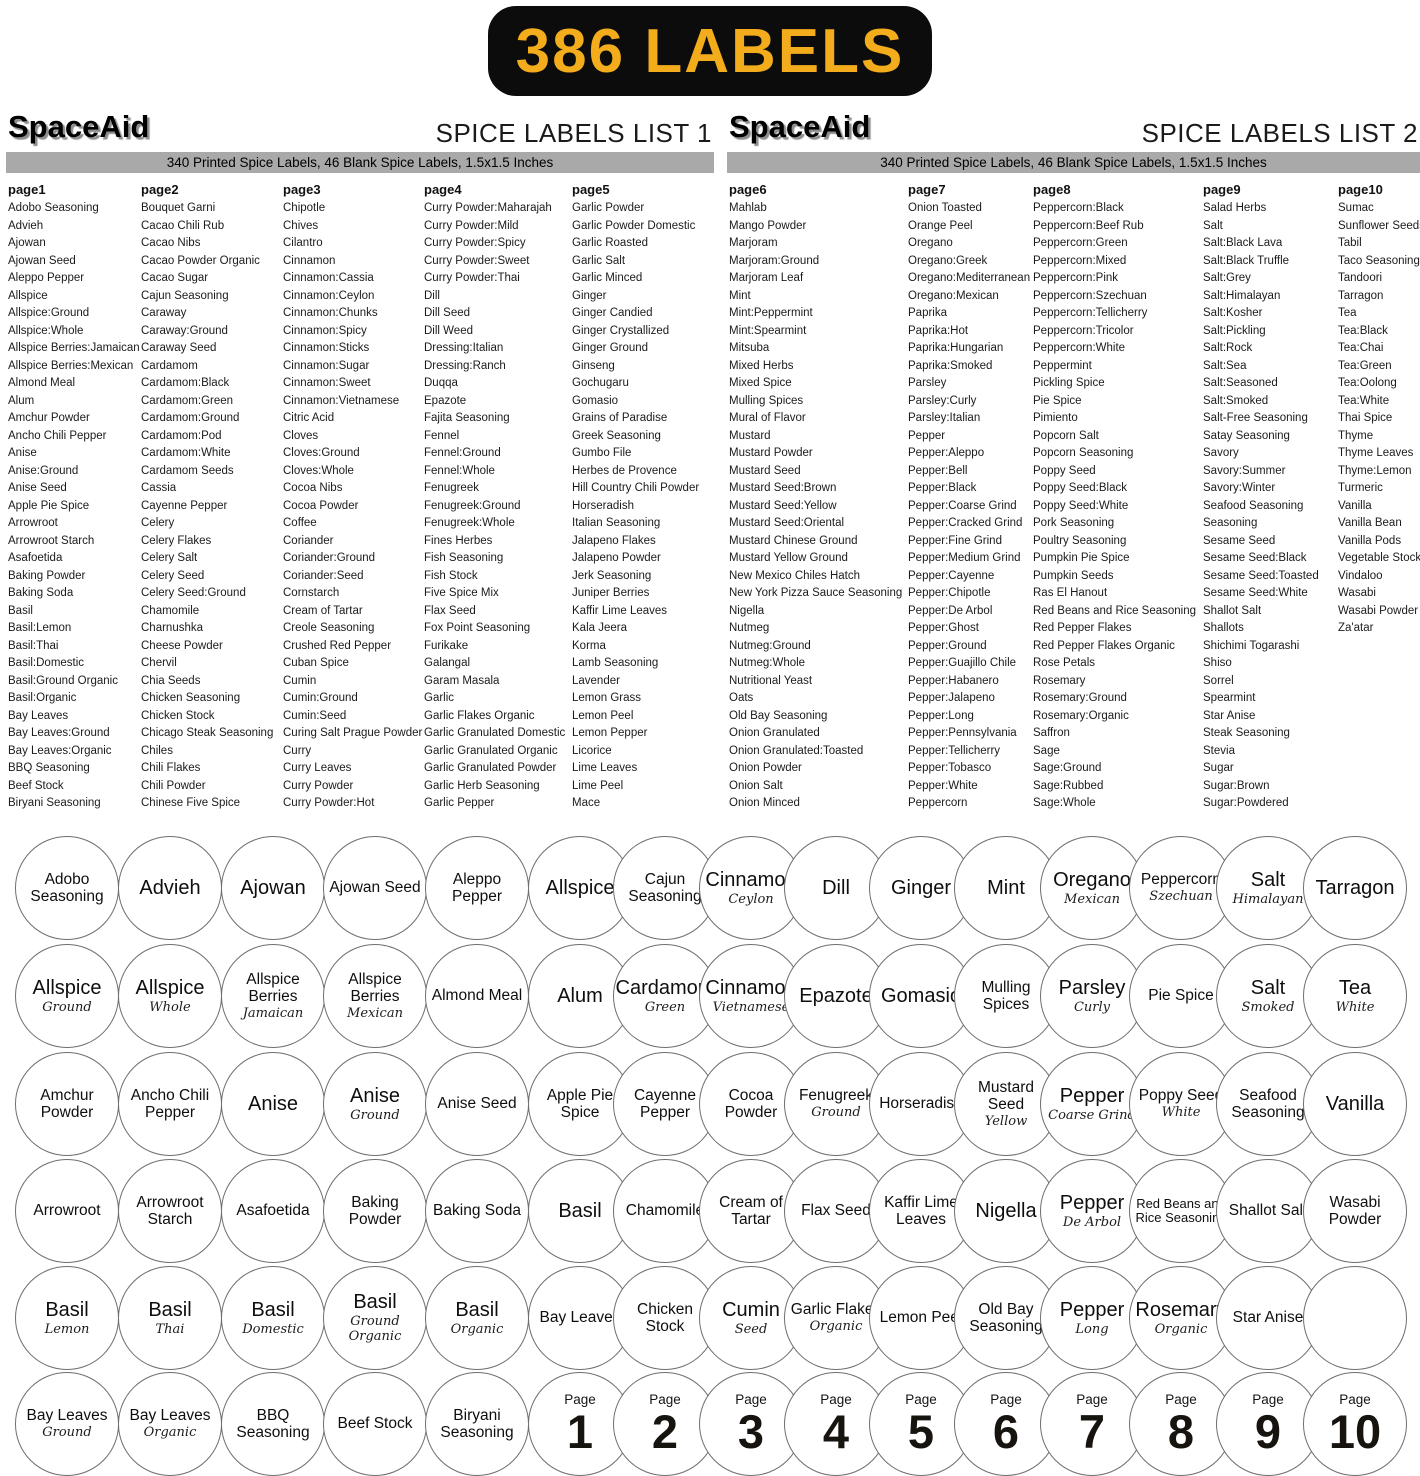 The height and width of the screenshot is (1476, 1420). What do you see at coordinates (477, 1329) in the screenshot?
I see `sticker-subtitle: Organic` at bounding box center [477, 1329].